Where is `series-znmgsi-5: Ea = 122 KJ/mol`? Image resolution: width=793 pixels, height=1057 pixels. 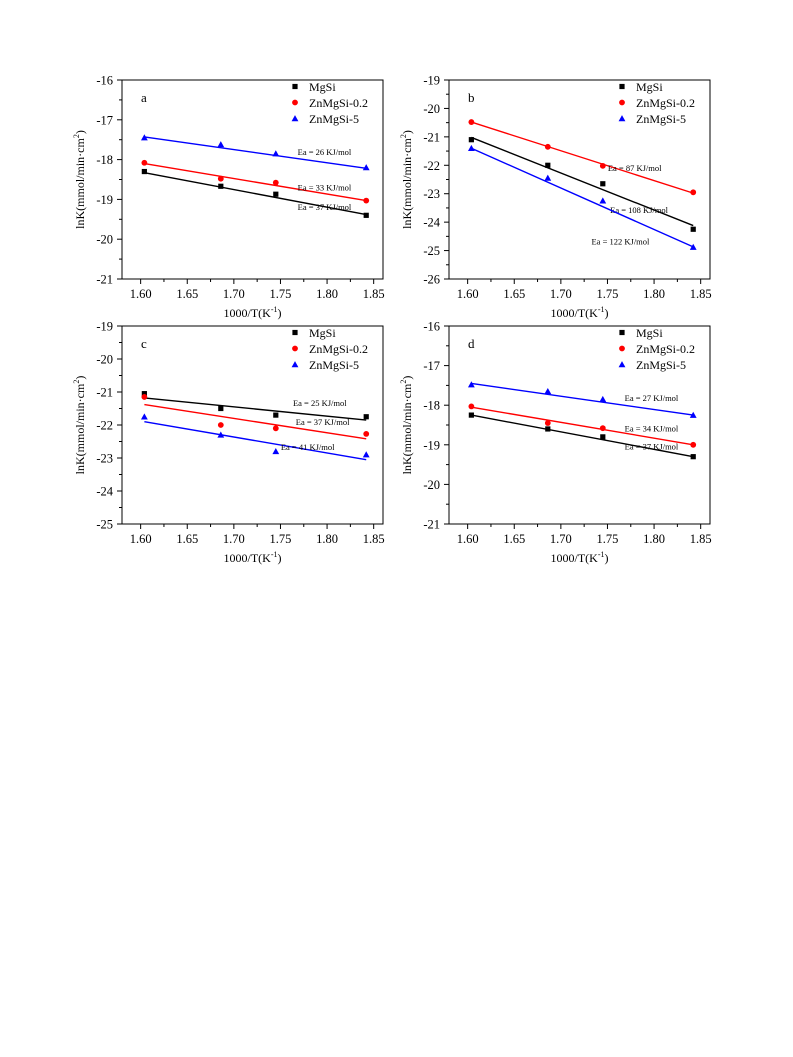 series-znmgsi-5: Ea = 122 KJ/mol is located at coordinates (582, 197).